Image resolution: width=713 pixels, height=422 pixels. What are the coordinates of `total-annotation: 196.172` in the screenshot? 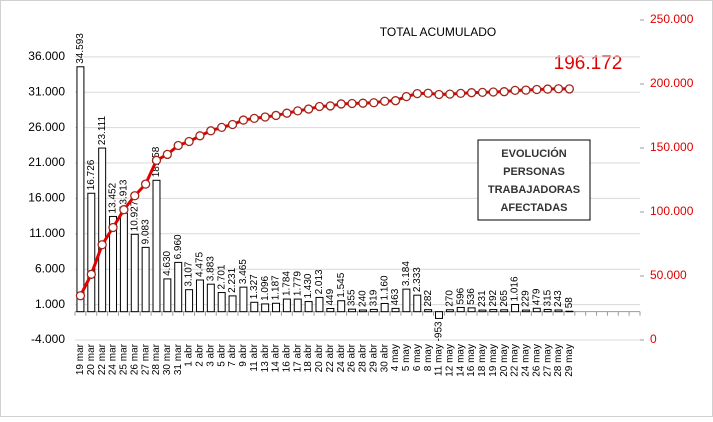 It's located at (588, 63).